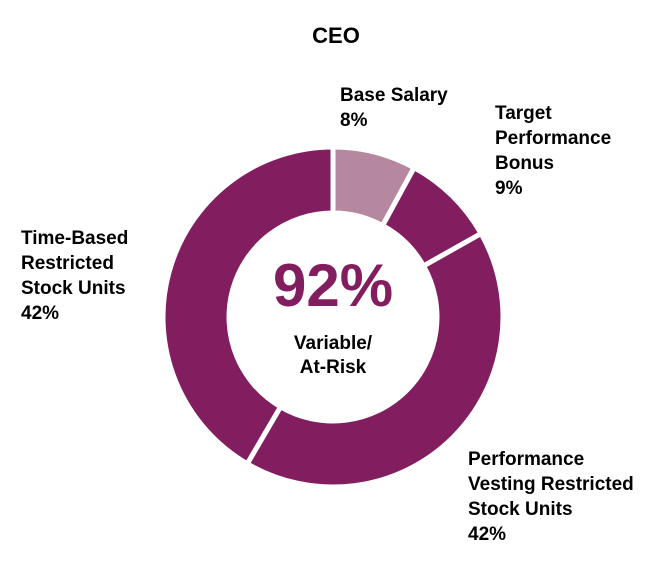  I want to click on slice-label-time-based-rsu: Time-Based Restricted Stock Units 42%, so click(74, 276).